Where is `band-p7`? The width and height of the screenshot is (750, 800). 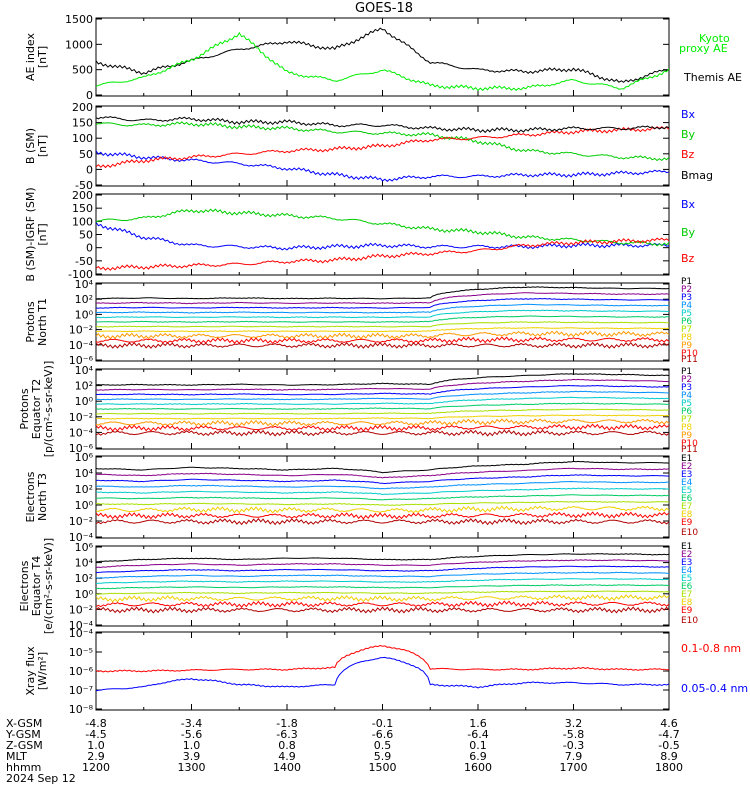
band-p7 is located at coordinates (382, 411).